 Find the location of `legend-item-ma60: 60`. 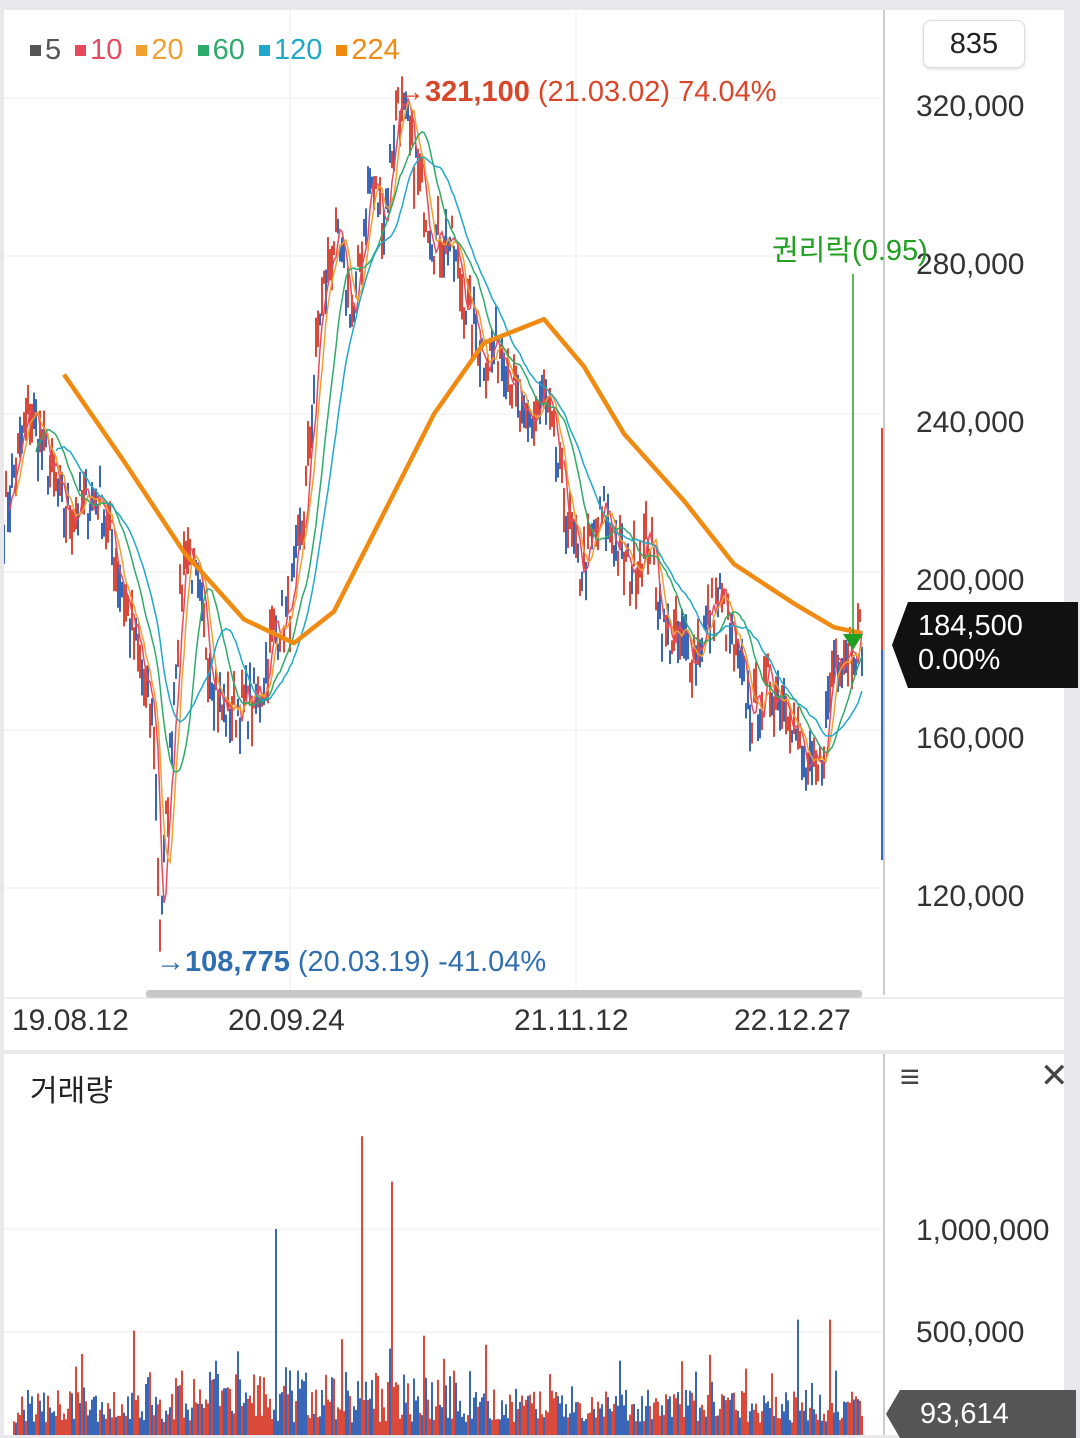

legend-item-ma60: 60 is located at coordinates (221, 50).